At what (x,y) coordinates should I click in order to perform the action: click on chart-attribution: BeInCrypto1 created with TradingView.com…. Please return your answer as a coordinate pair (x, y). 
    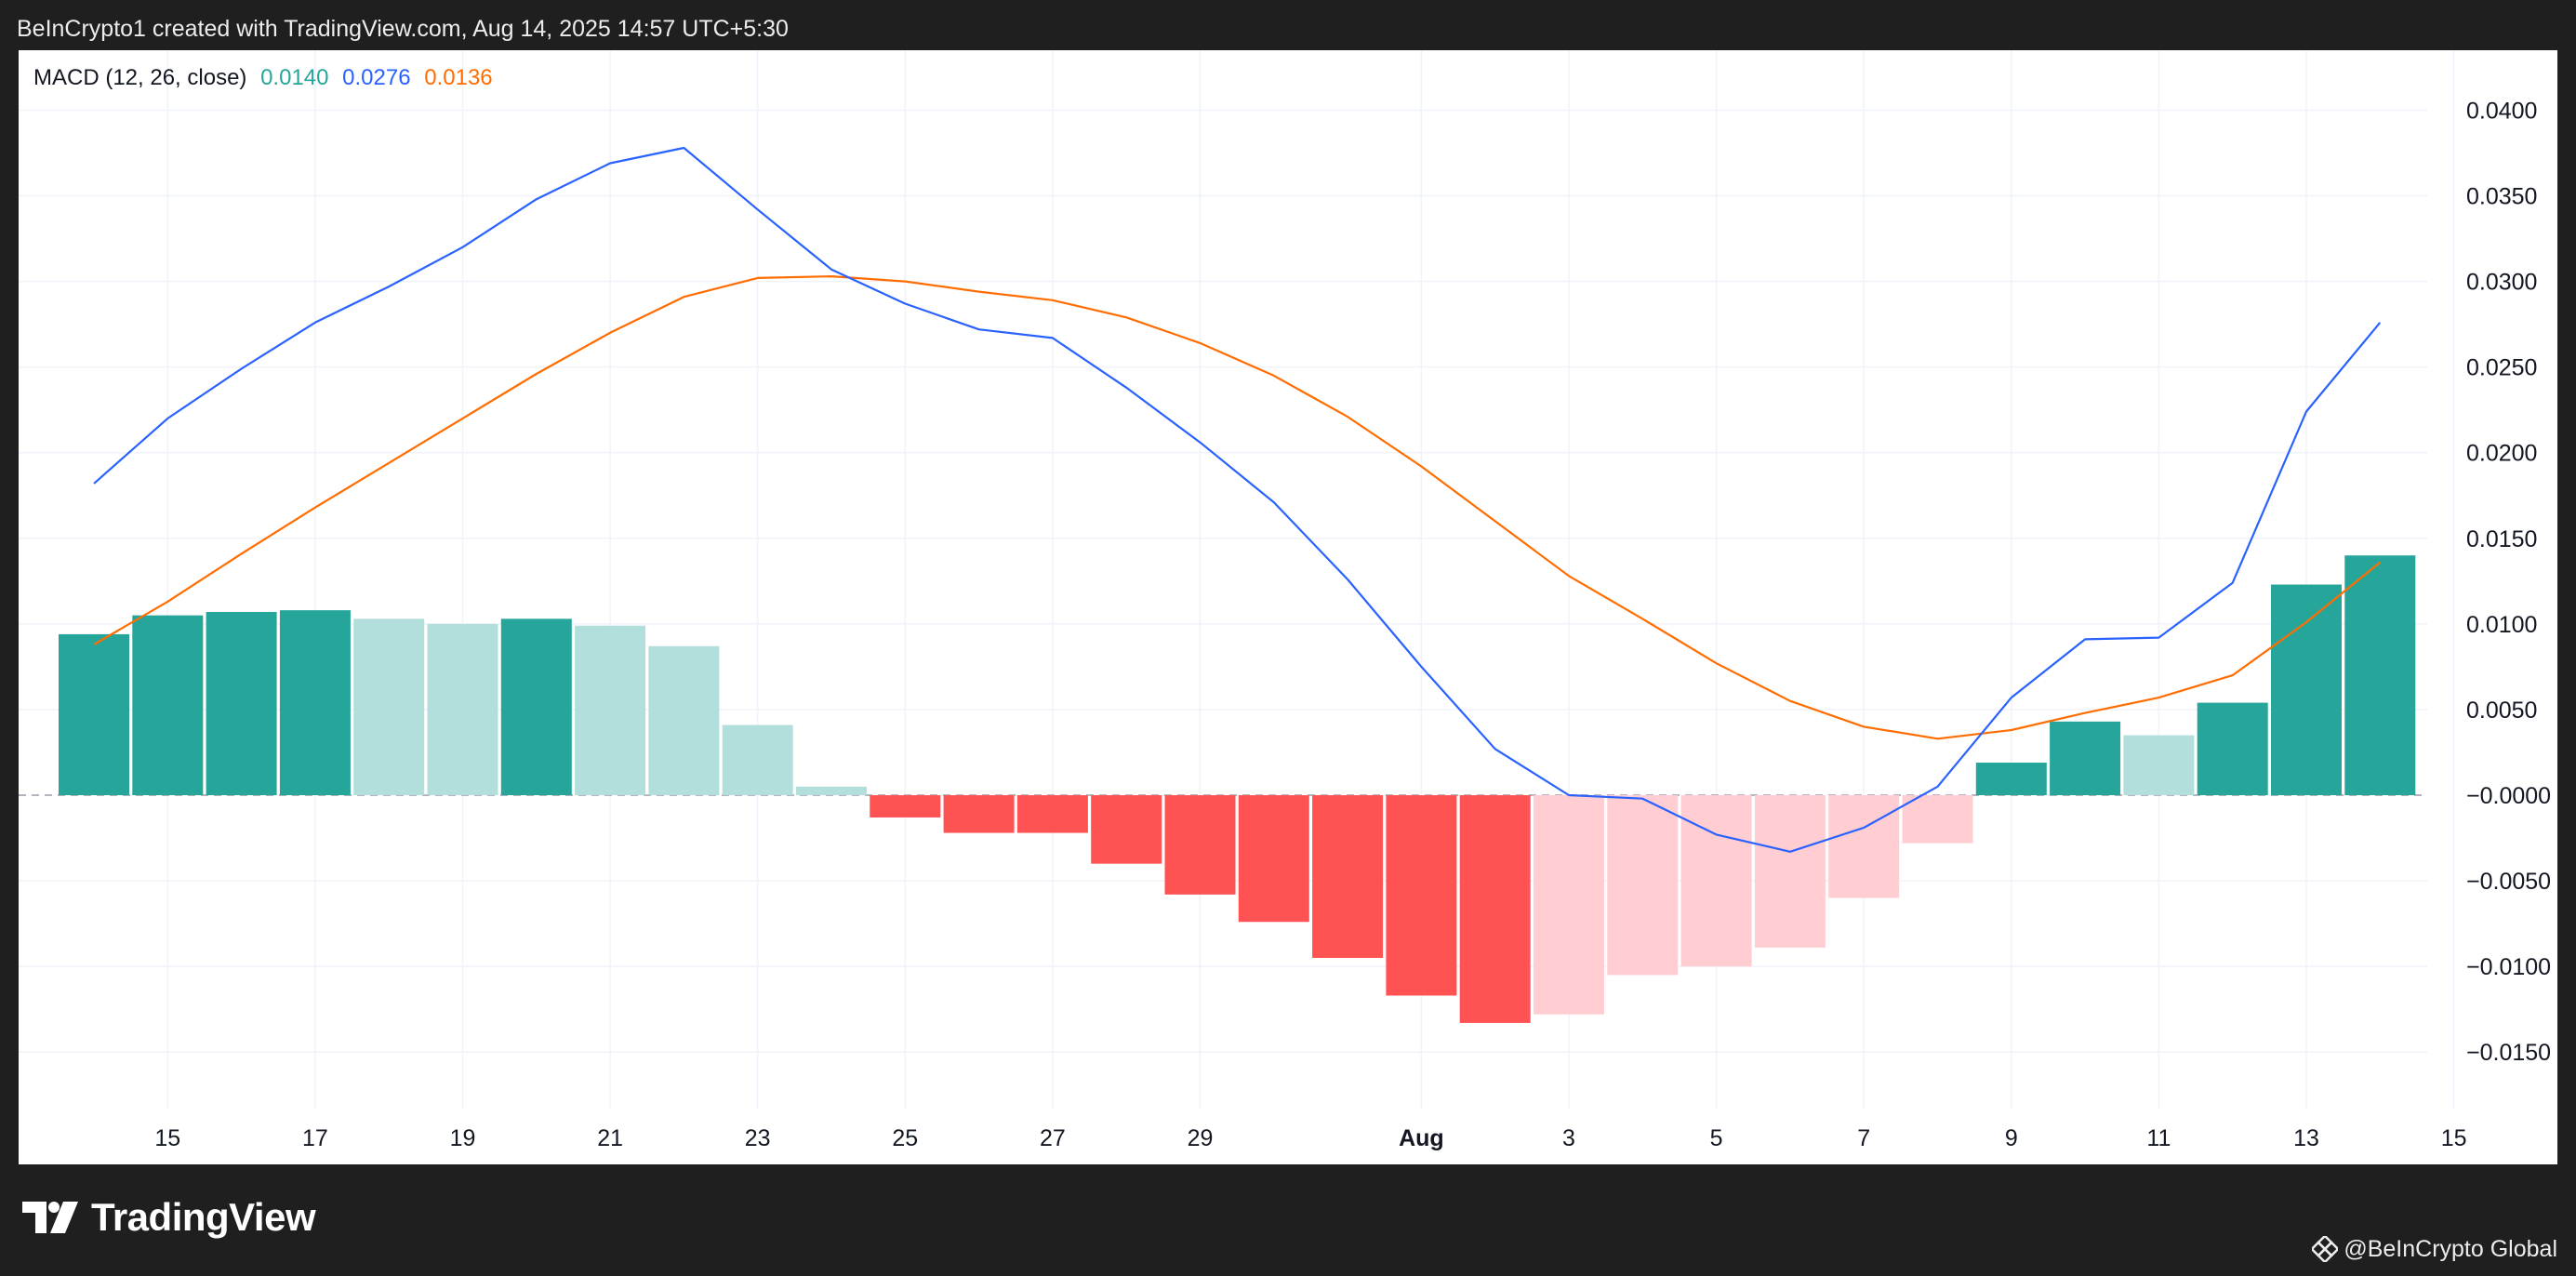
    Looking at the image, I should click on (403, 29).